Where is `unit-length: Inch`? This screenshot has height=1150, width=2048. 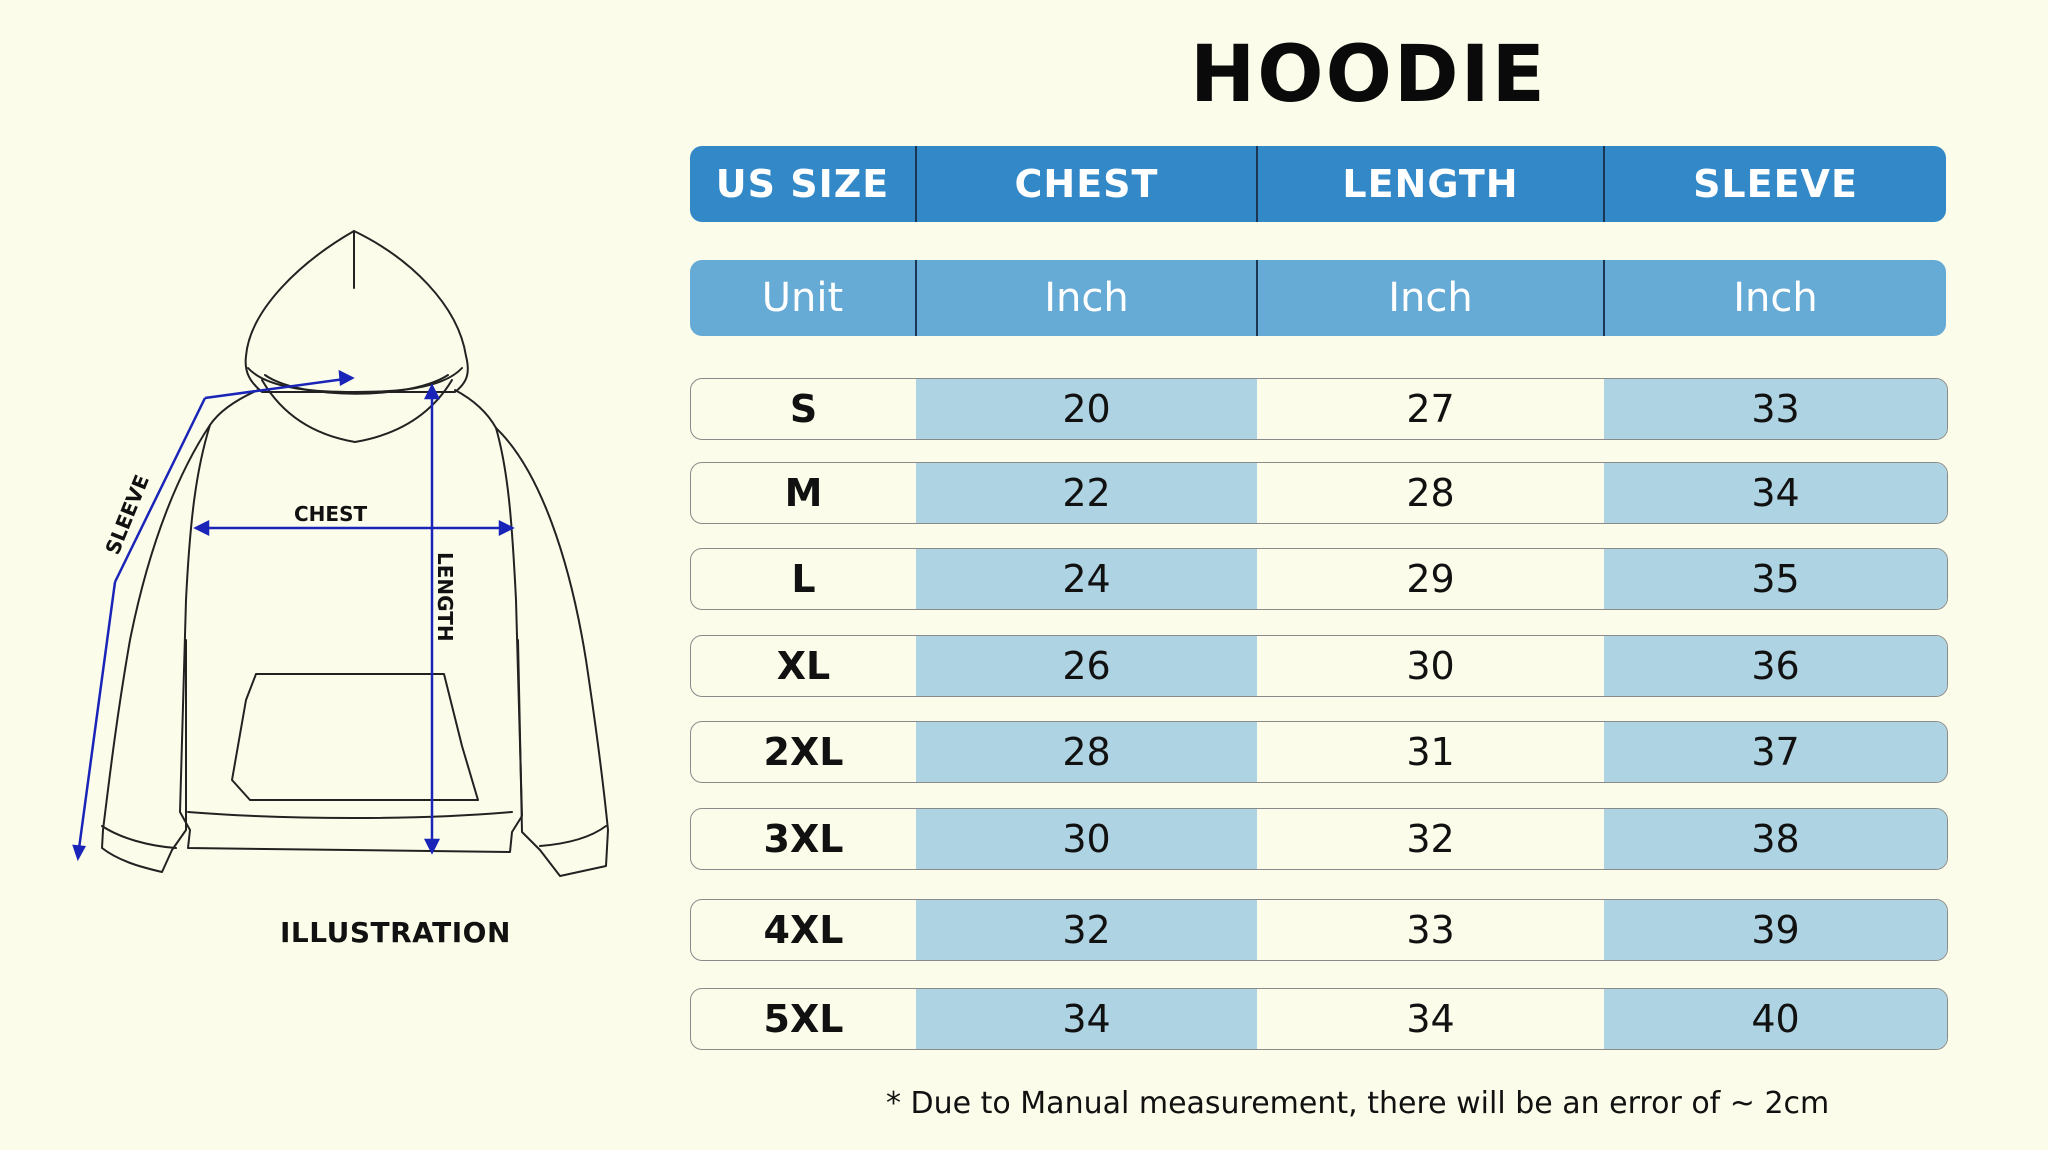 unit-length: Inch is located at coordinates (1429, 298).